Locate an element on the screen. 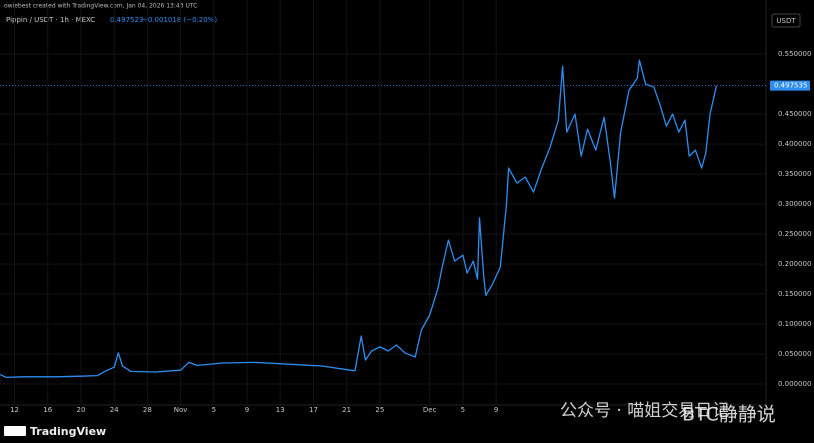 This screenshot has height=443, width=814. currency-box is located at coordinates (786, 20).